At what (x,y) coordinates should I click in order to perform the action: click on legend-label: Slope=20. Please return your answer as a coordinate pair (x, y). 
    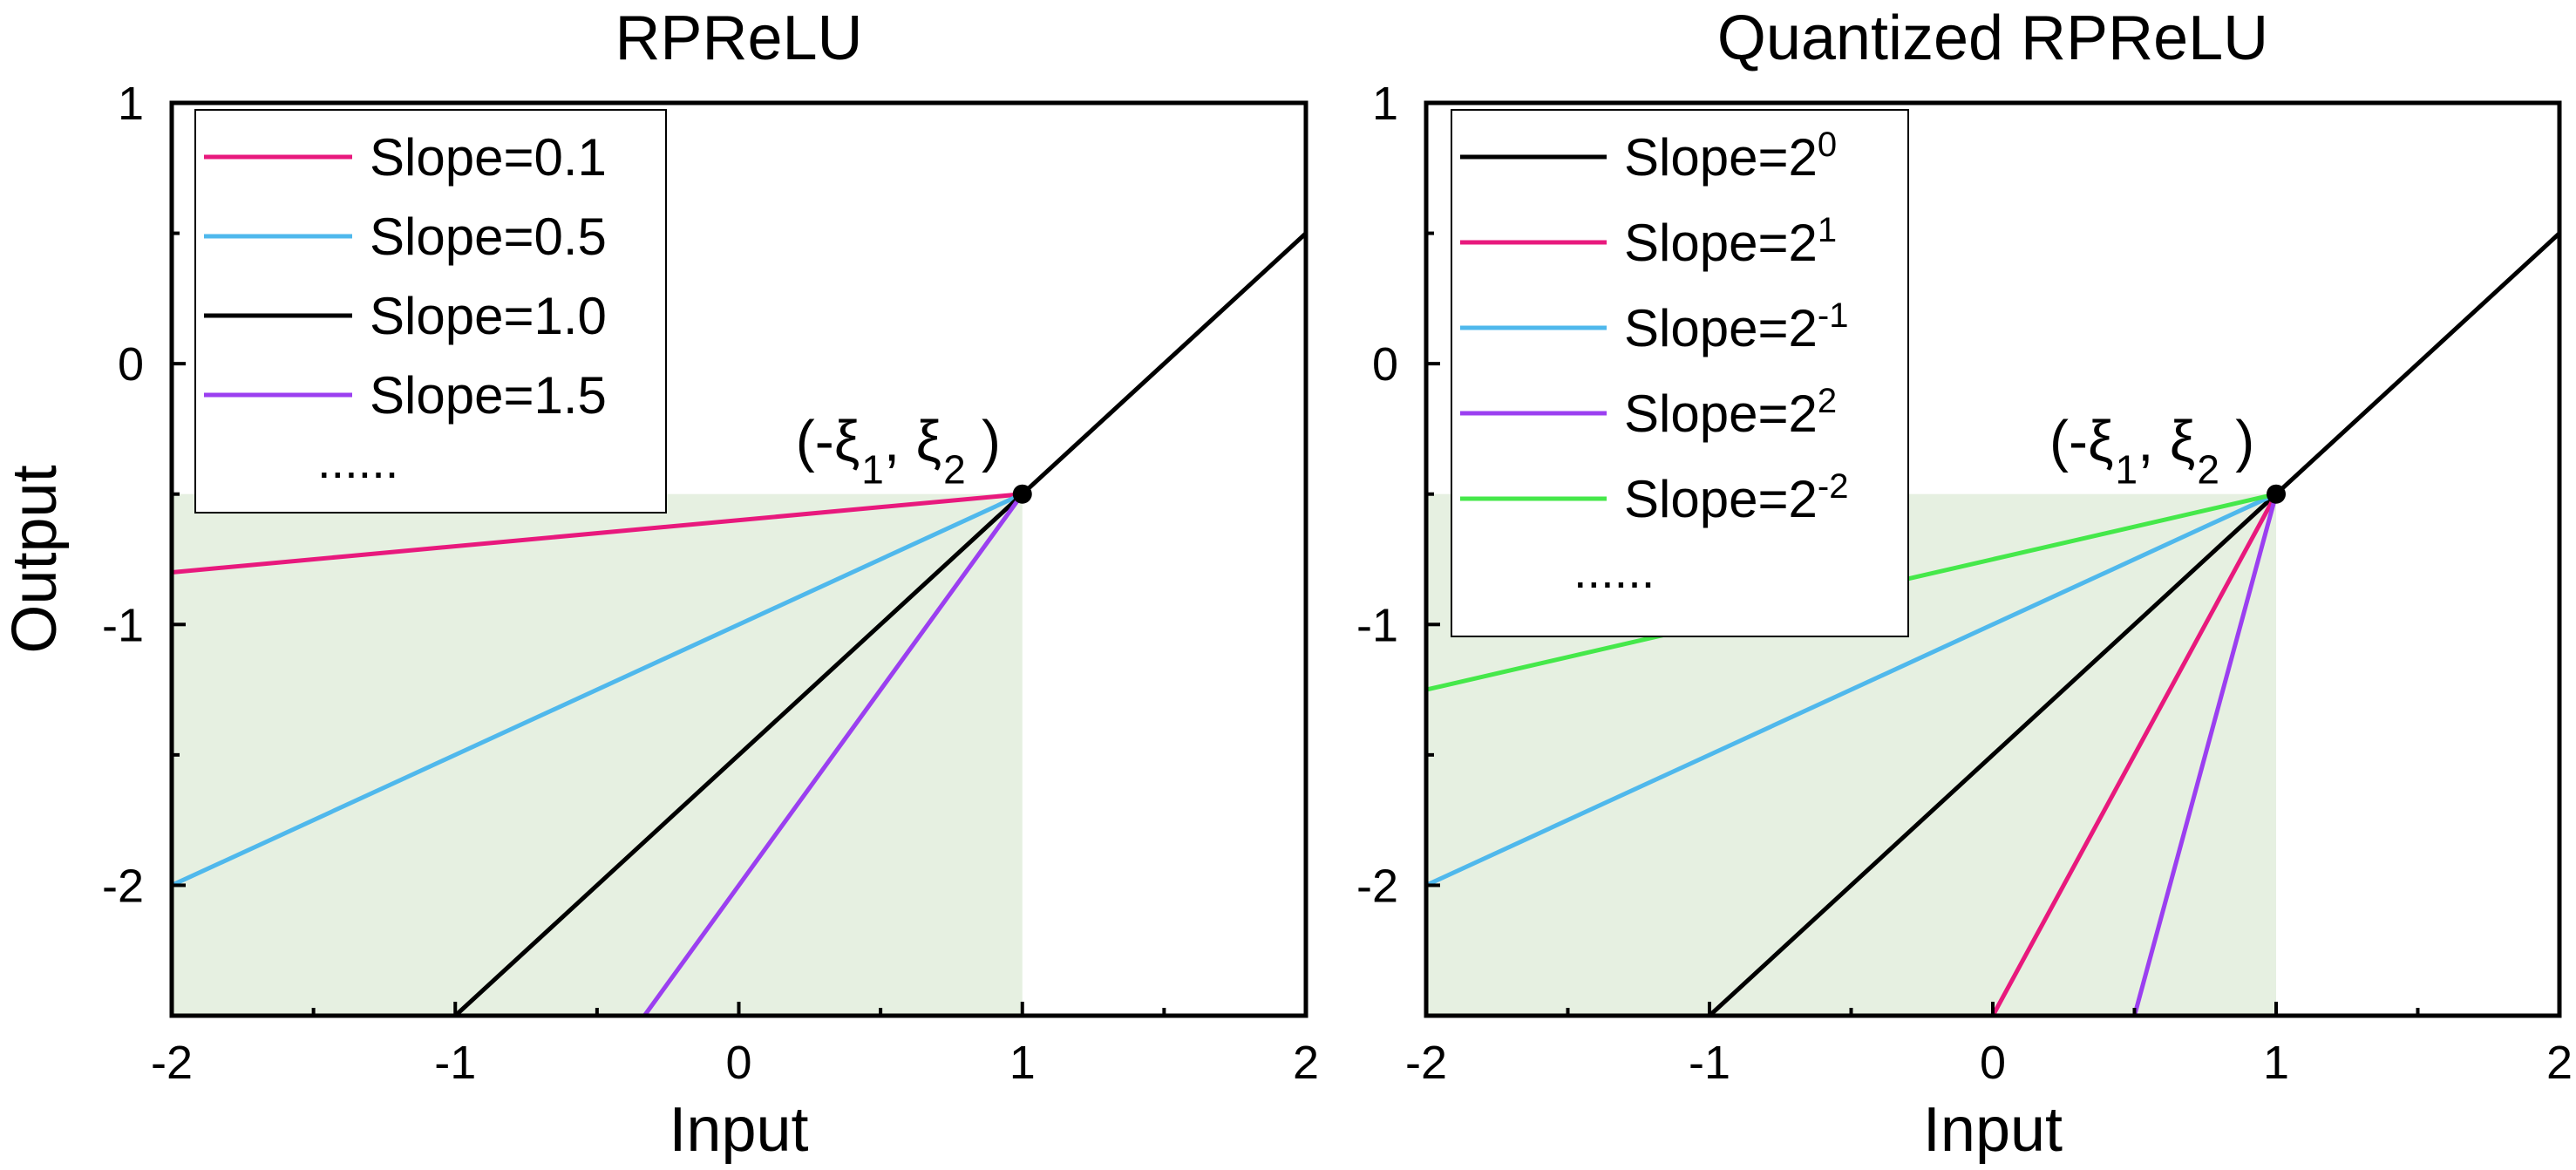
    Looking at the image, I should click on (1730, 156).